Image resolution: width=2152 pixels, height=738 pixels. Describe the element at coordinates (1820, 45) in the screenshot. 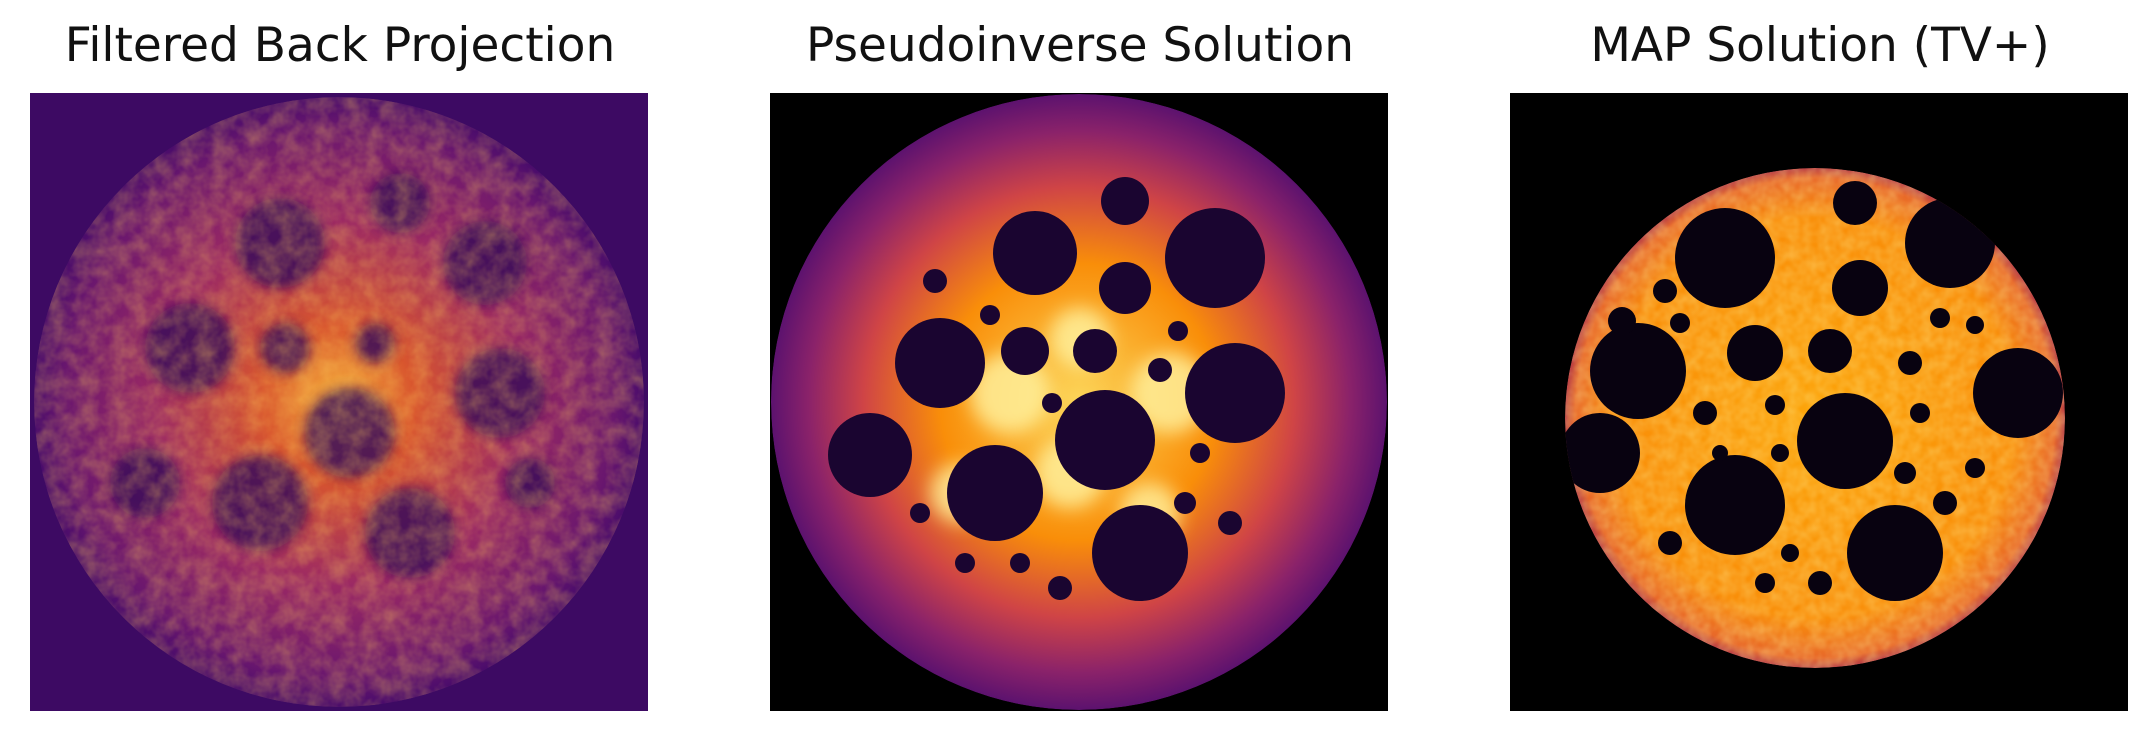

I see `panel-title: MAP Solution (TV+)` at that location.